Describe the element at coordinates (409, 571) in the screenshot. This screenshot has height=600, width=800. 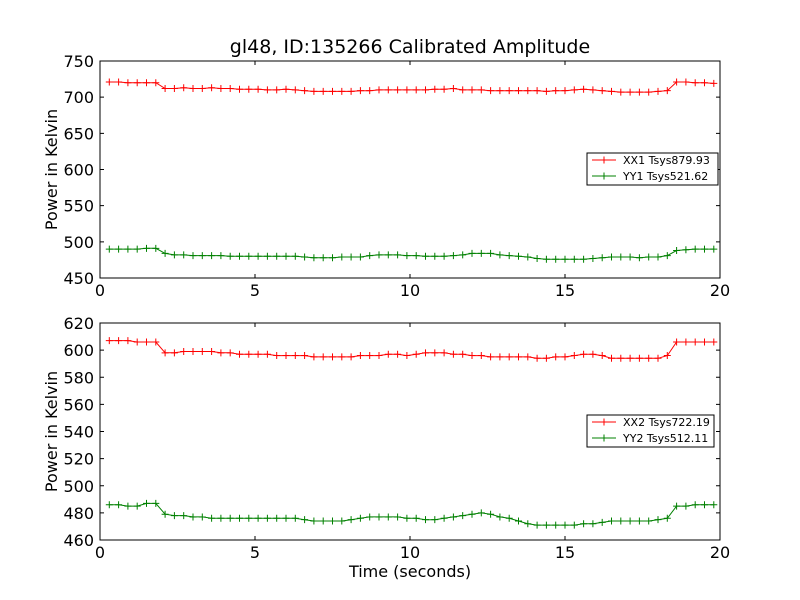
I see `x-axis-label: Time (seconds)` at that location.